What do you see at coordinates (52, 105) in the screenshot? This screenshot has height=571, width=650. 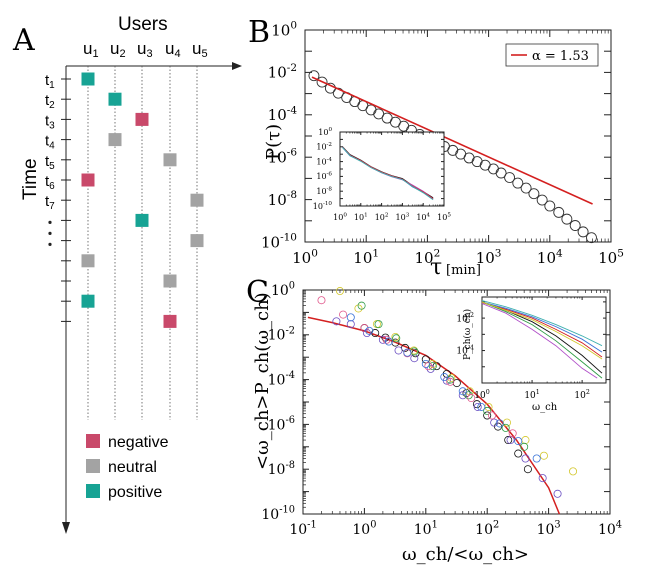 I see `time-subscript: 2` at bounding box center [52, 105].